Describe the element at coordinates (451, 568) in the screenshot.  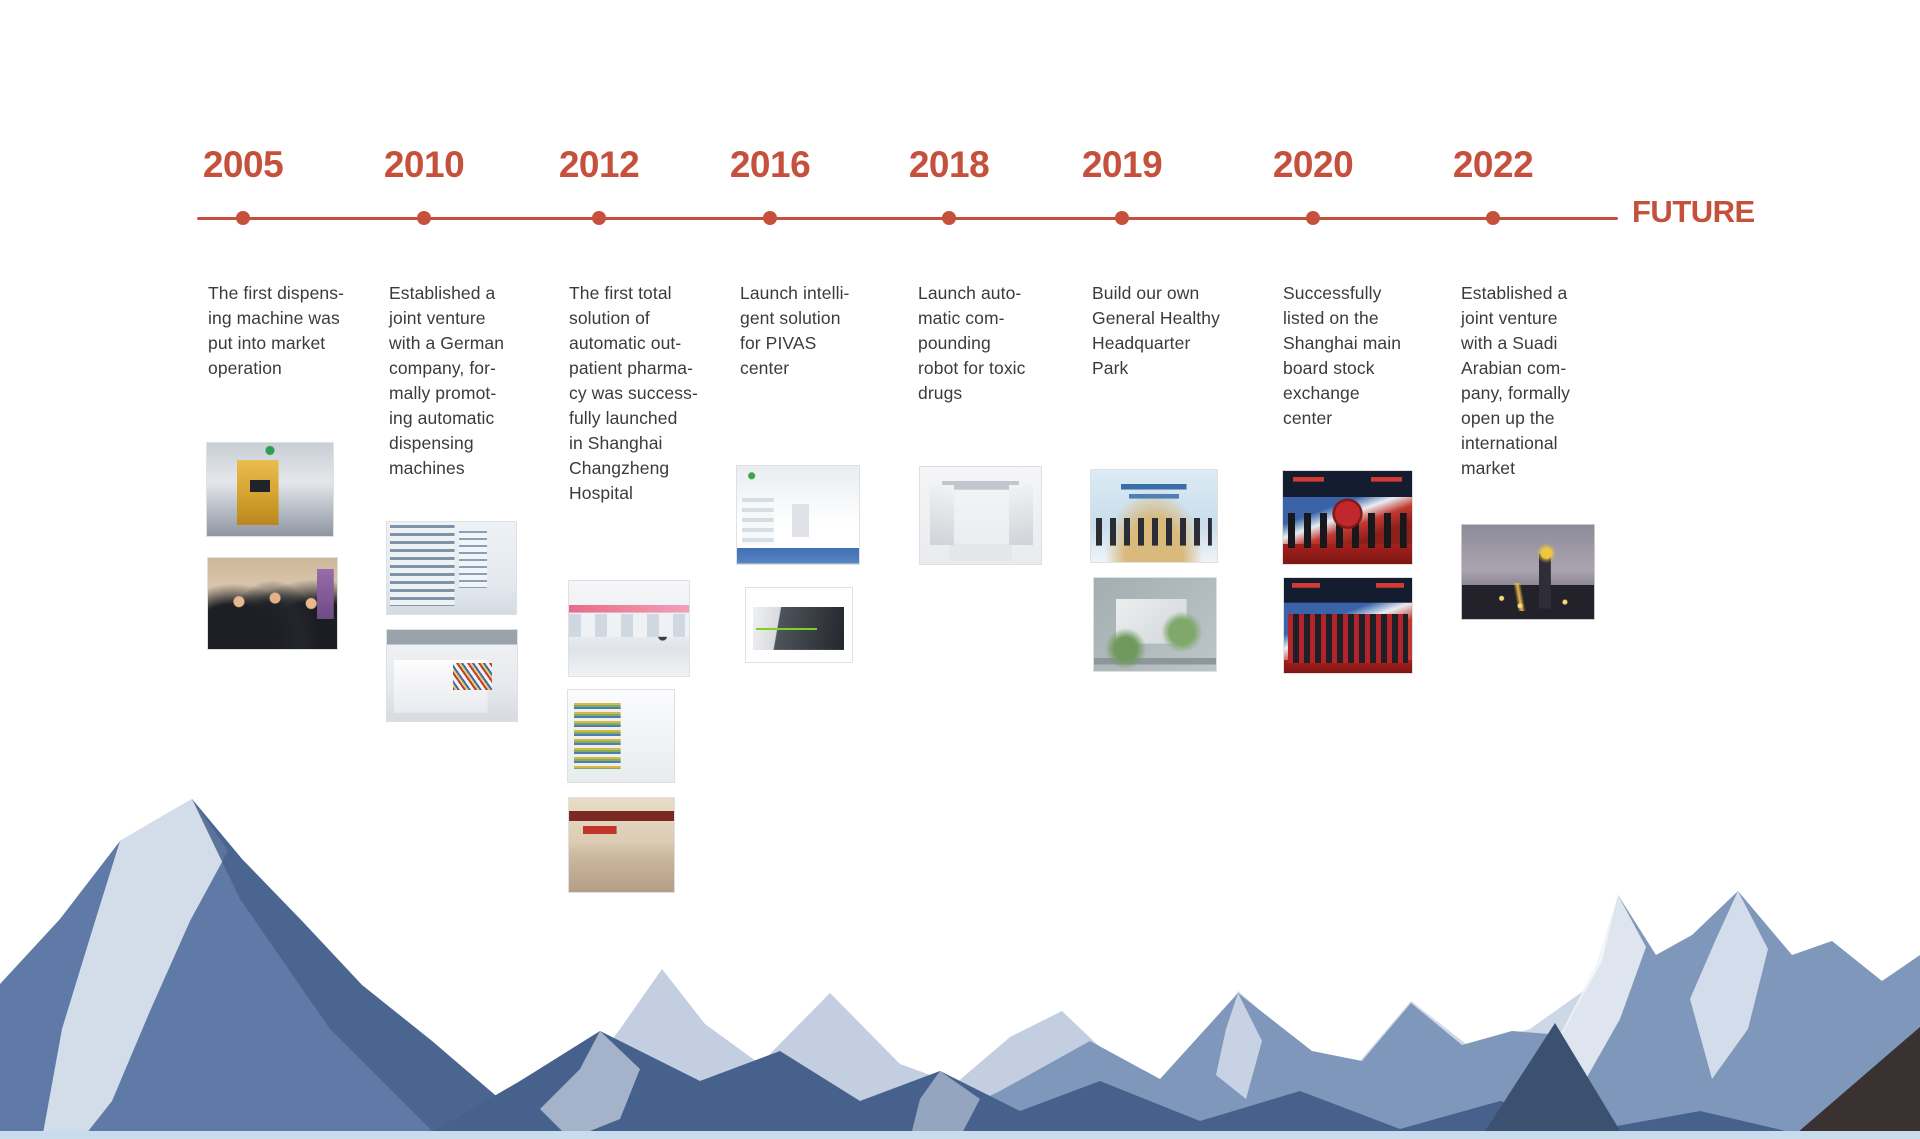
I see `photo-automated-medicine-storage-racks` at that location.